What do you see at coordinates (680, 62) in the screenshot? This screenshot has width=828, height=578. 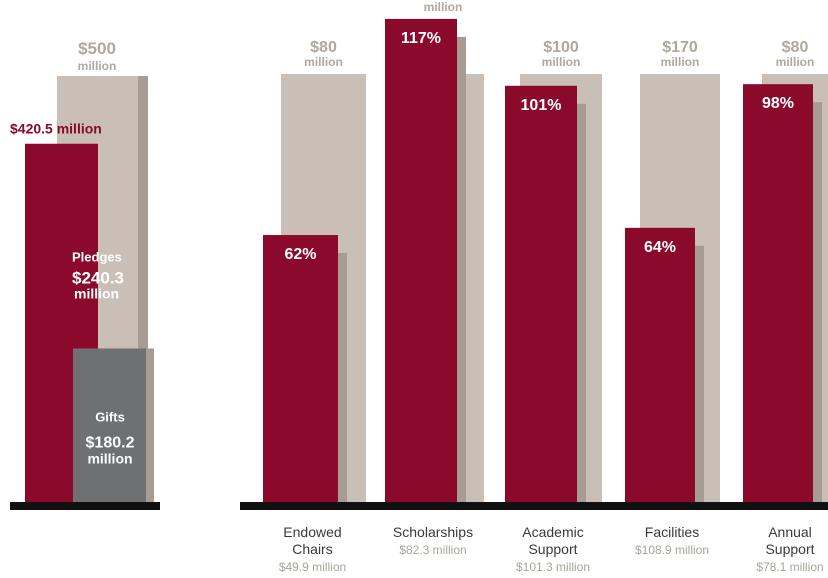 I see `goal-unit-3: million` at bounding box center [680, 62].